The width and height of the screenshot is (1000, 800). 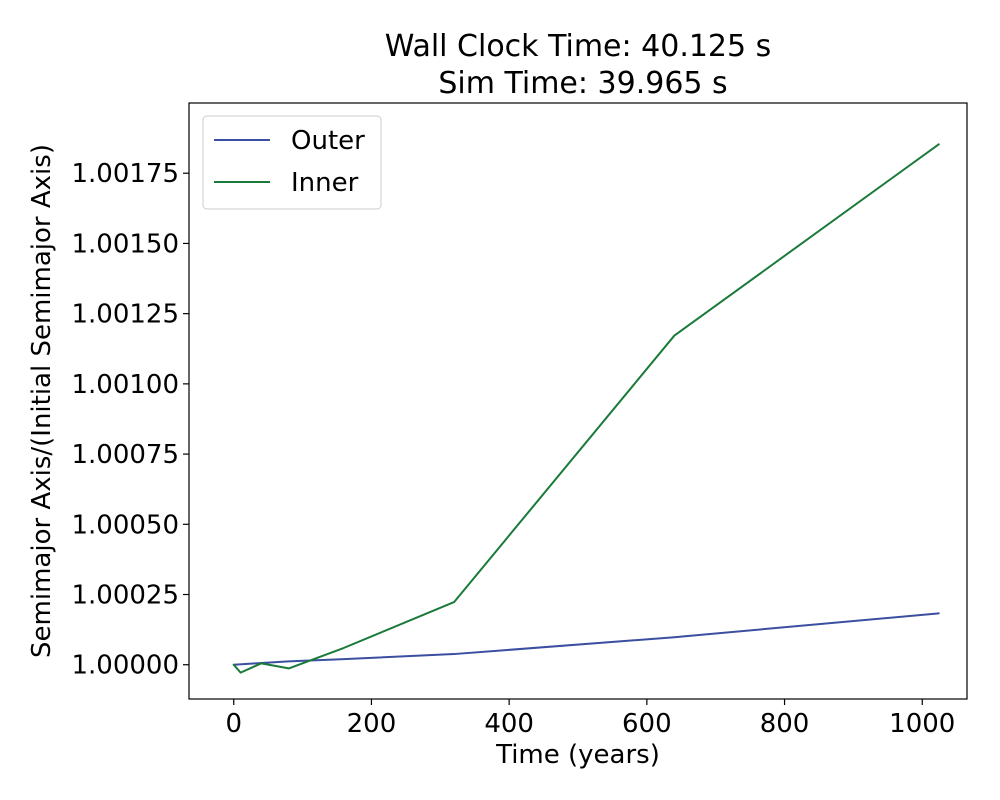 I want to click on x-tick-label: 800, so click(x=785, y=724).